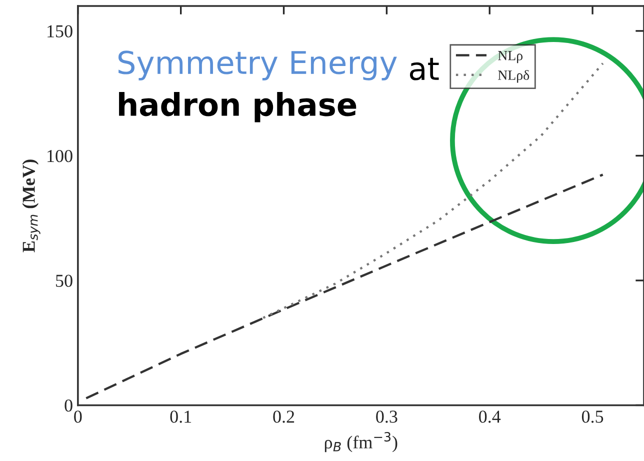 This screenshot has width=644, height=461. What do you see at coordinates (283, 416) in the screenshot?
I see `x-tick-label: 0.2` at bounding box center [283, 416].